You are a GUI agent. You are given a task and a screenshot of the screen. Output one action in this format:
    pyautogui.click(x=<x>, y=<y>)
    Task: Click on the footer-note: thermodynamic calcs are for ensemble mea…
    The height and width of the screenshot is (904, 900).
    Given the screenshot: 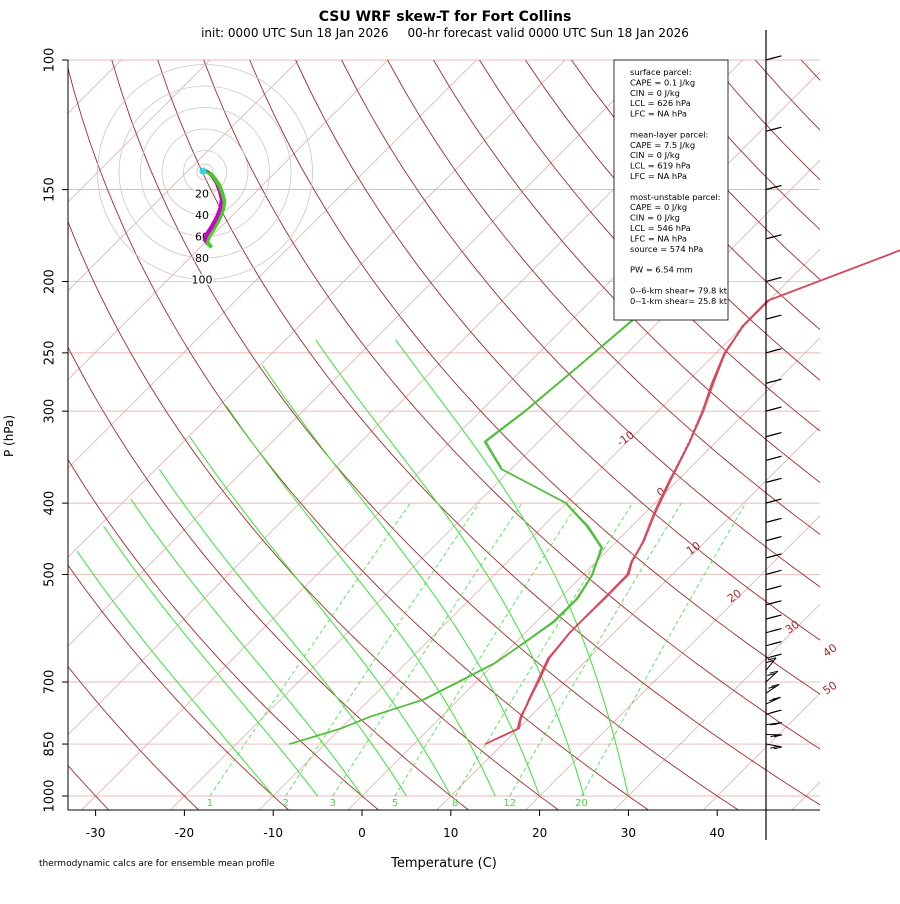 What is the action you would take?
    pyautogui.click(x=157, y=864)
    